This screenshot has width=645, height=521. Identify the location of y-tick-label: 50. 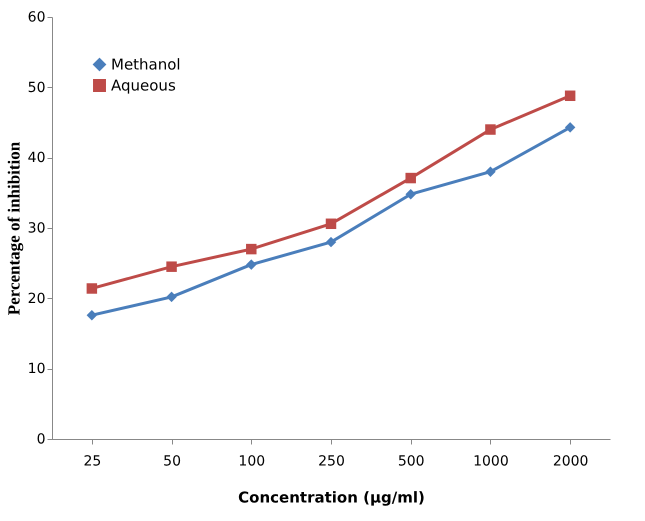
(37, 88).